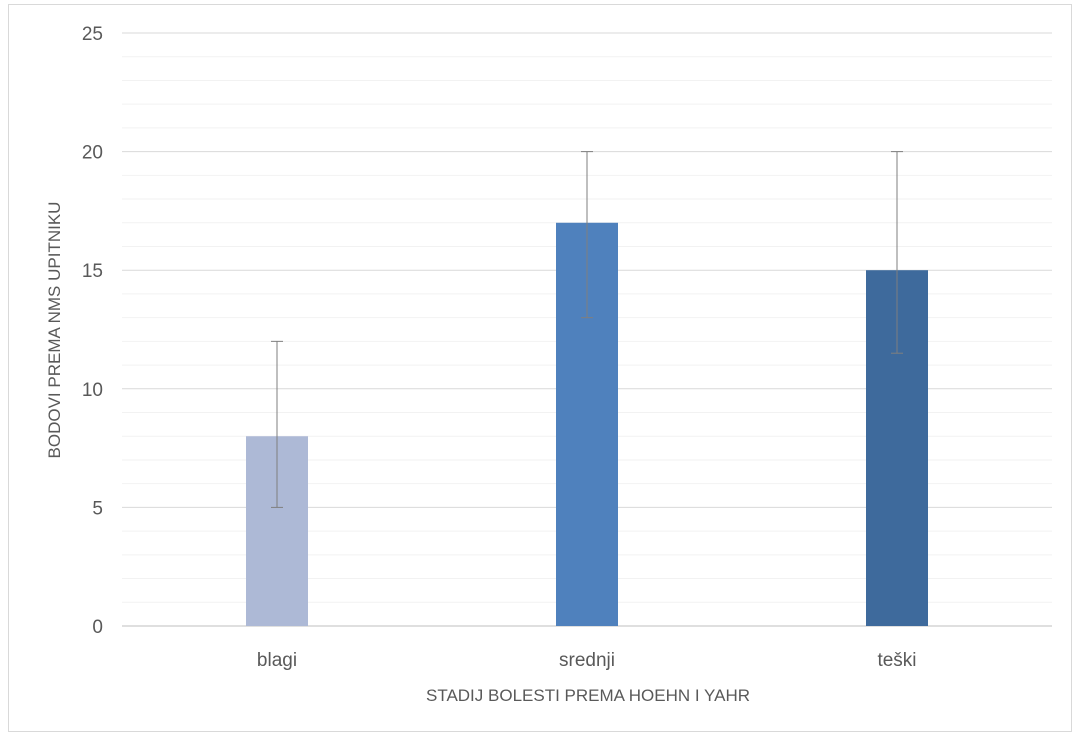  What do you see at coordinates (92, 271) in the screenshot?
I see `y-tick-label: 15` at bounding box center [92, 271].